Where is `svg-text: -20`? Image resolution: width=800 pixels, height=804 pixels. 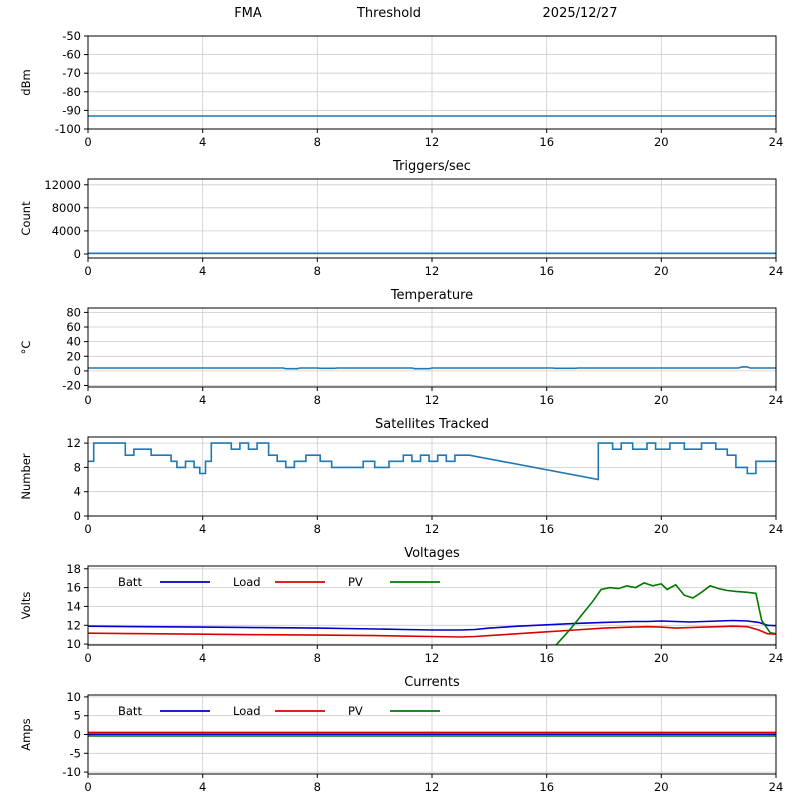 svg-text: -20 is located at coordinates (71, 386).